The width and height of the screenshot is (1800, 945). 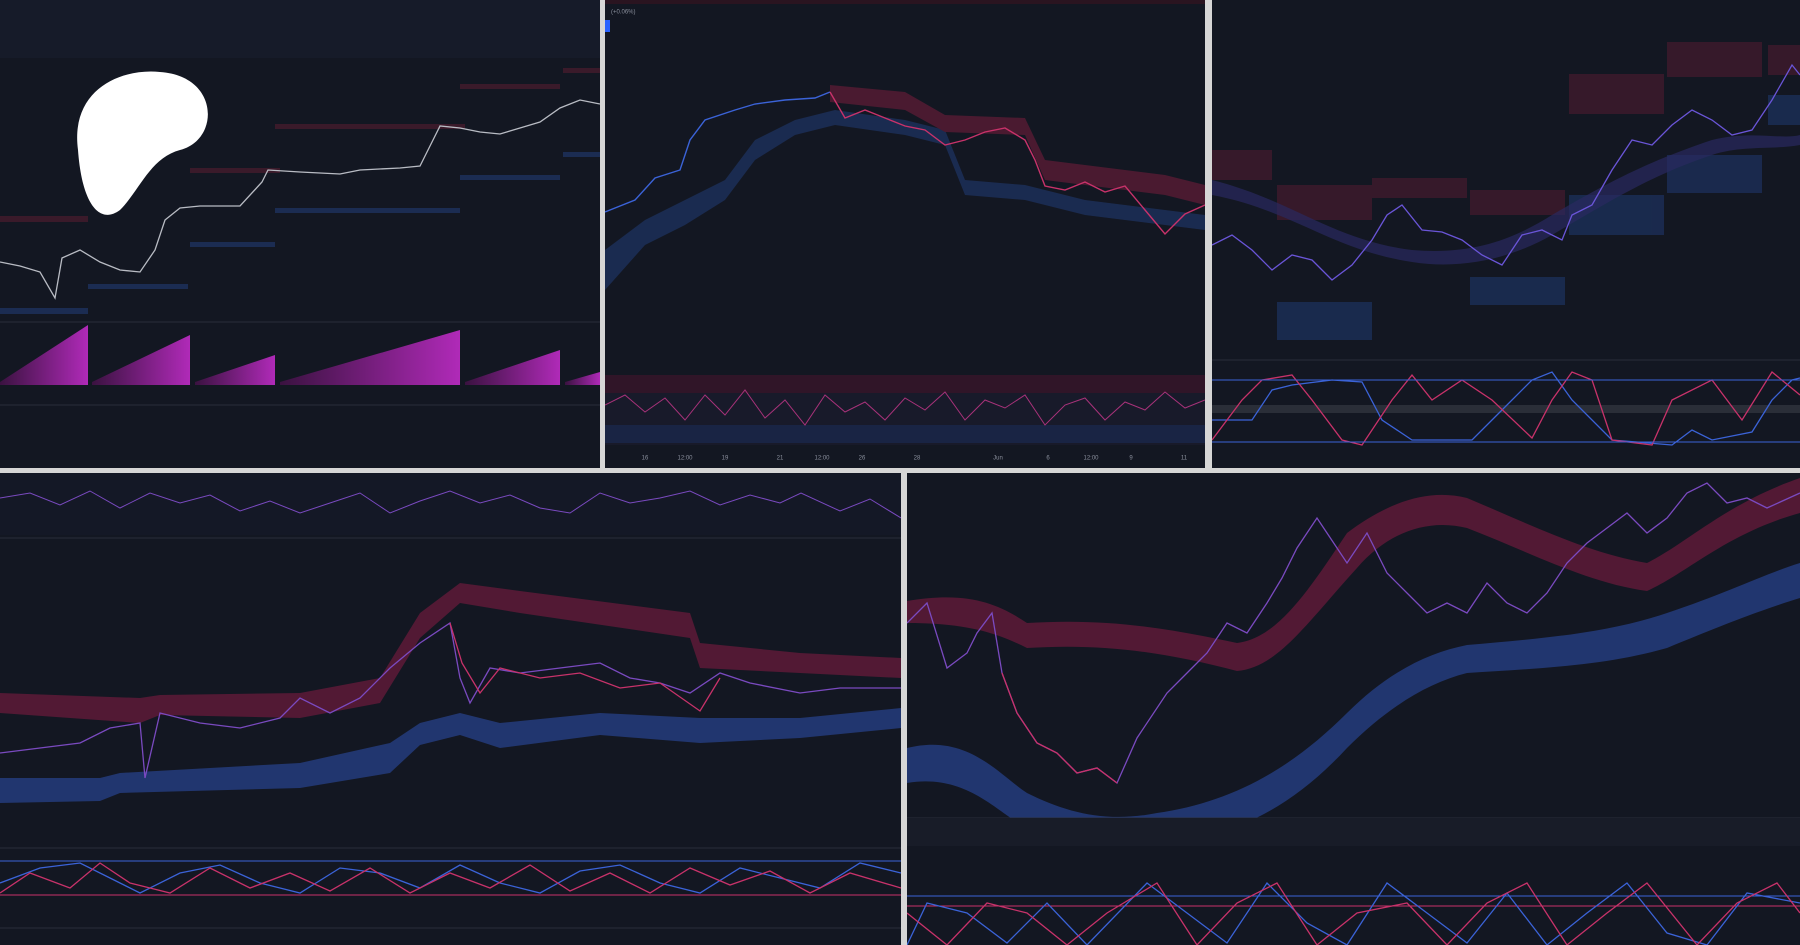 I want to click on top-strip, so click(x=300, y=29).